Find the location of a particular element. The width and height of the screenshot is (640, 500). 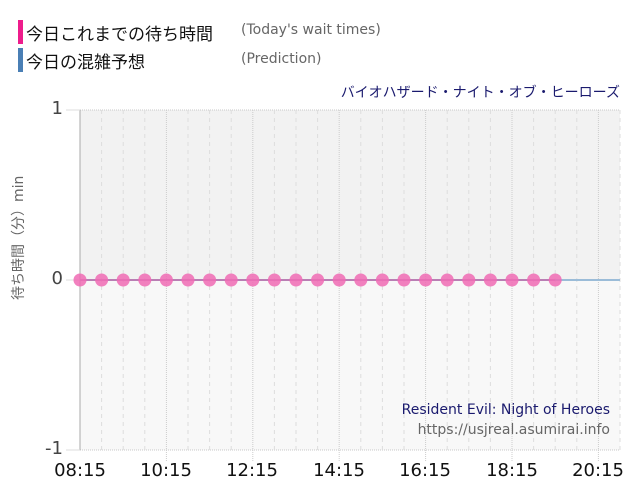

legend-swatch-blue is located at coordinates (20, 60).